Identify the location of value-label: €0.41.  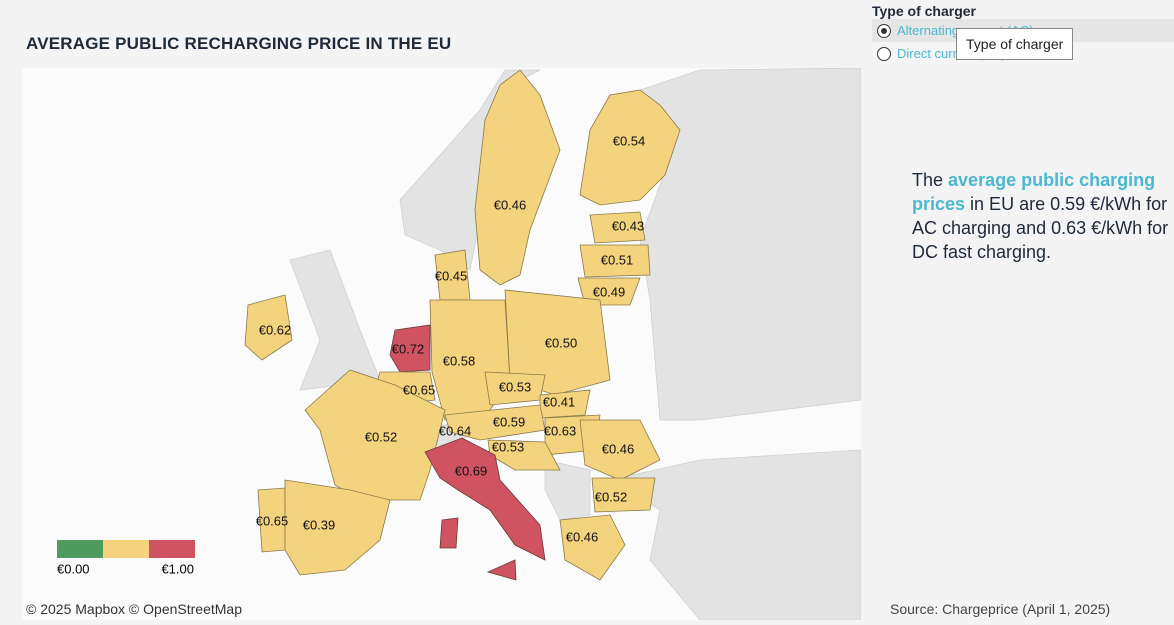
(559, 401).